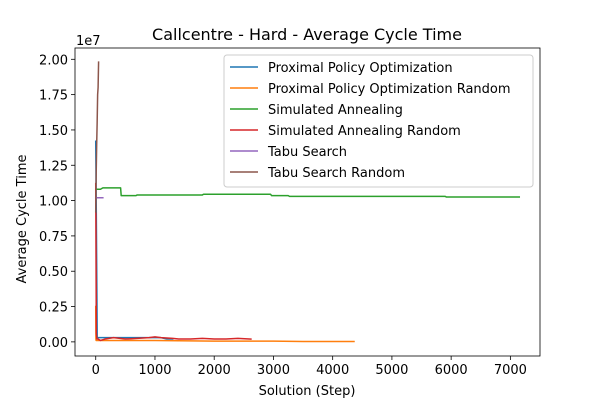  Describe the element at coordinates (53, 343) in the screenshot. I see `y-tick-label-0: 0.00` at that location.